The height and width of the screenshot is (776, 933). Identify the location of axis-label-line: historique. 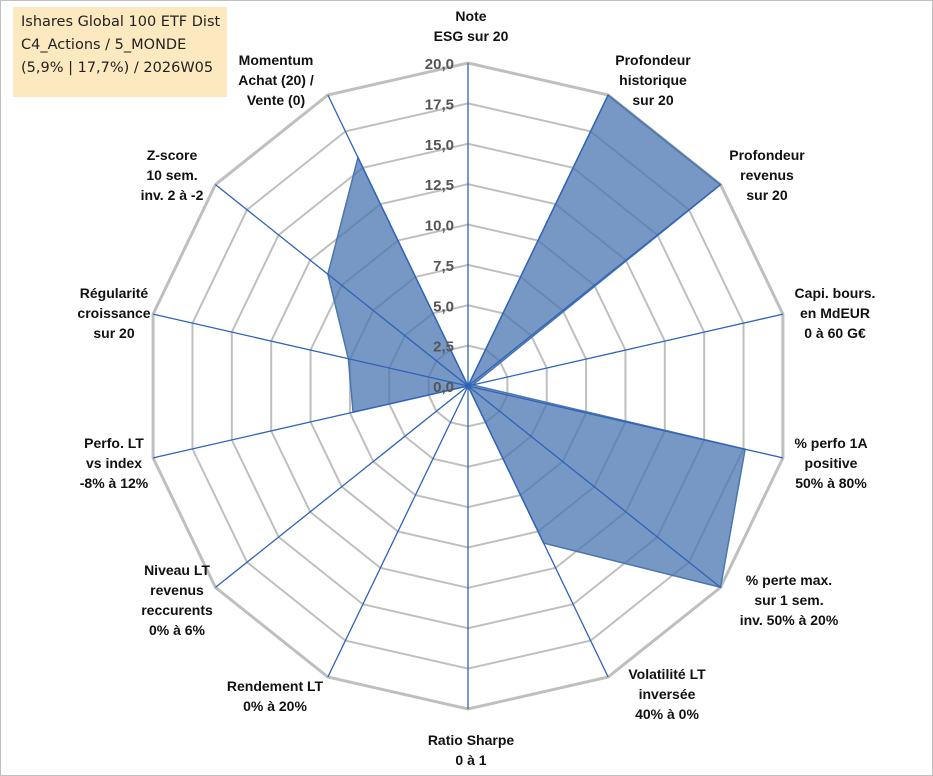
(653, 80).